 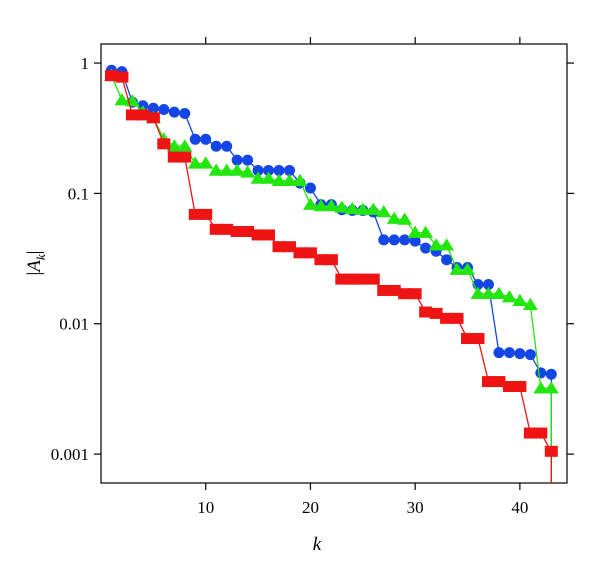 I want to click on y-axis-title: |Ak|, so click(x=36, y=262).